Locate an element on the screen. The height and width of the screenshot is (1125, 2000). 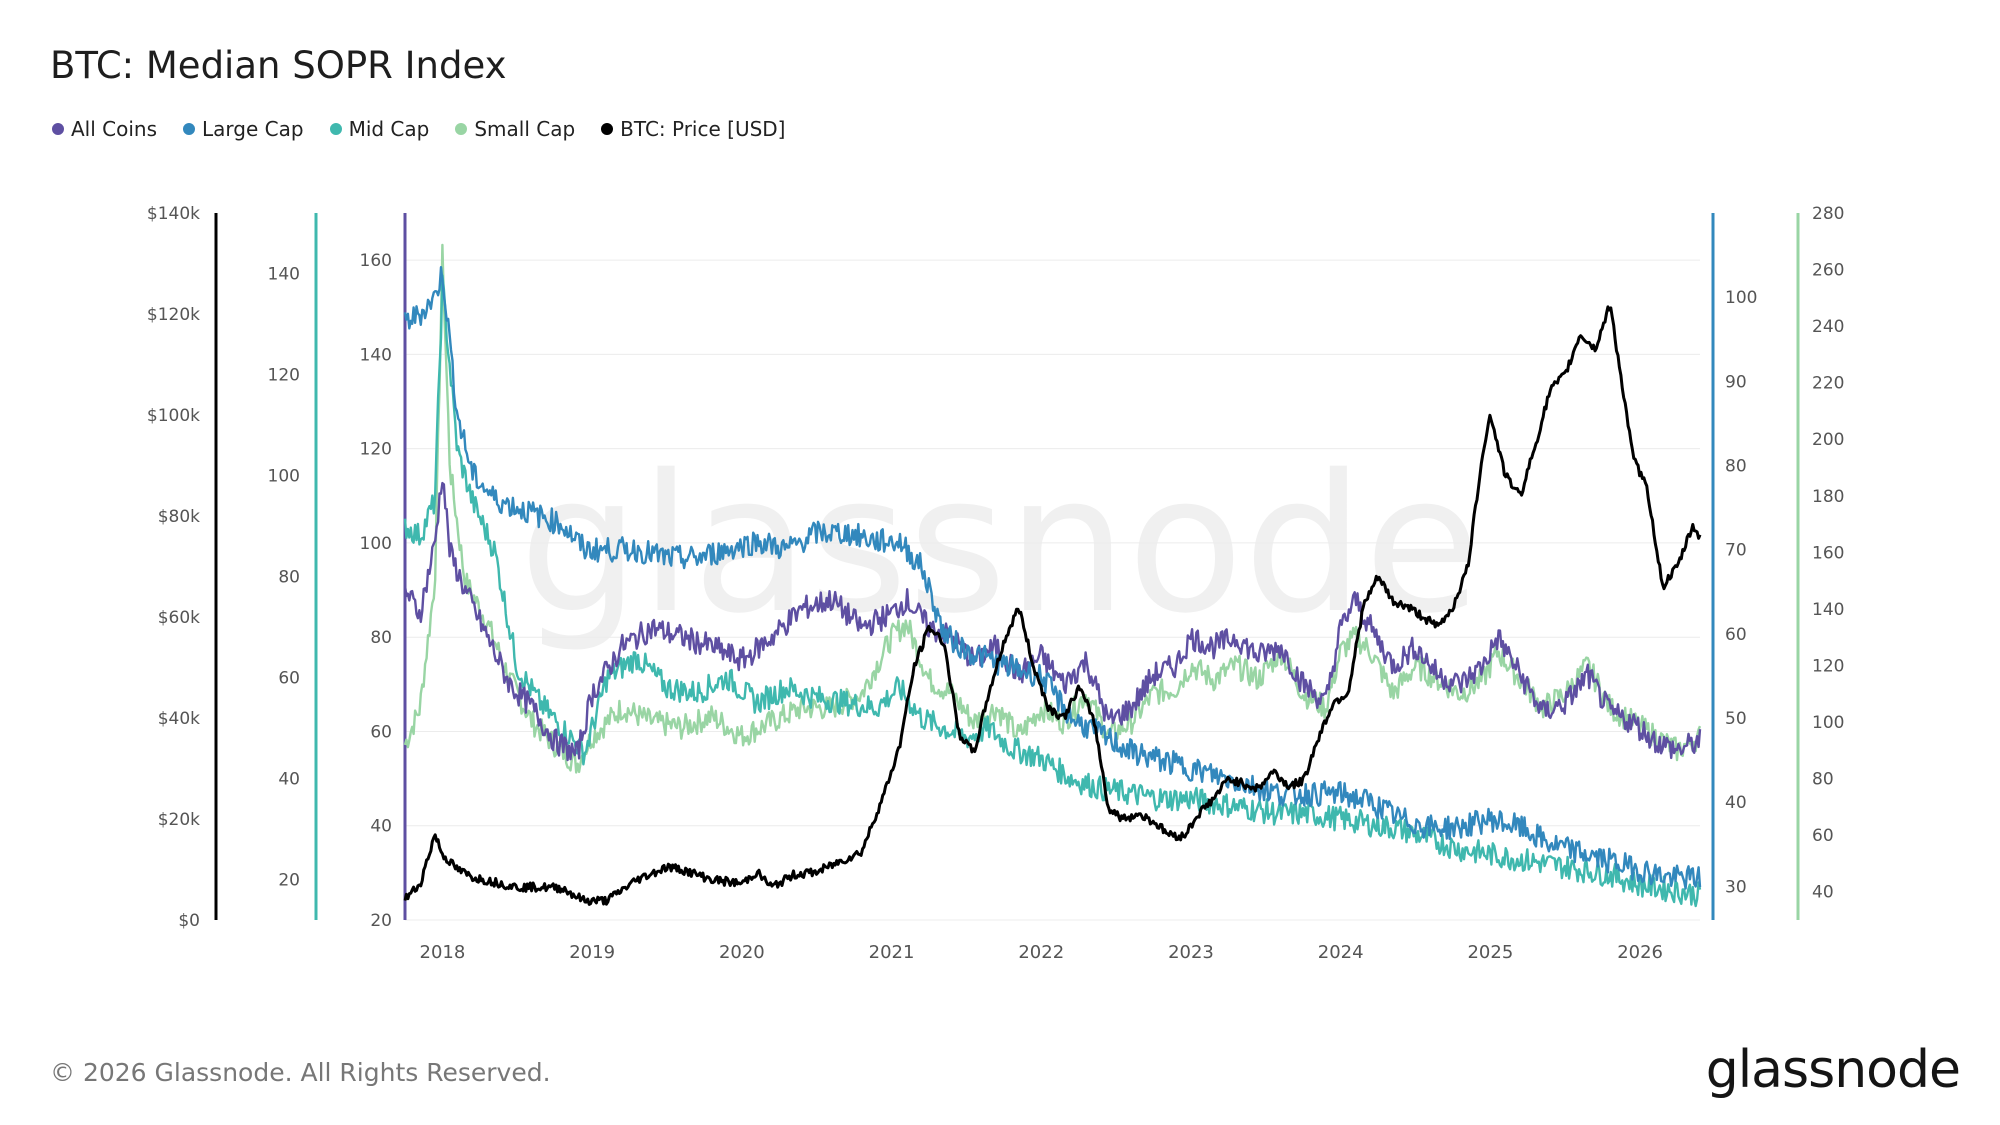
legend-item-all-coins: All Coins is located at coordinates (104, 129).